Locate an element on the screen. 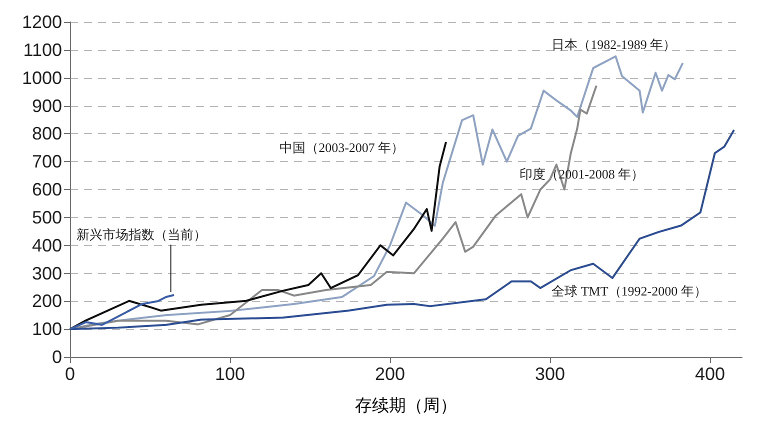 The width and height of the screenshot is (760, 441). y-tick-label: 100 is located at coordinates (47, 329).